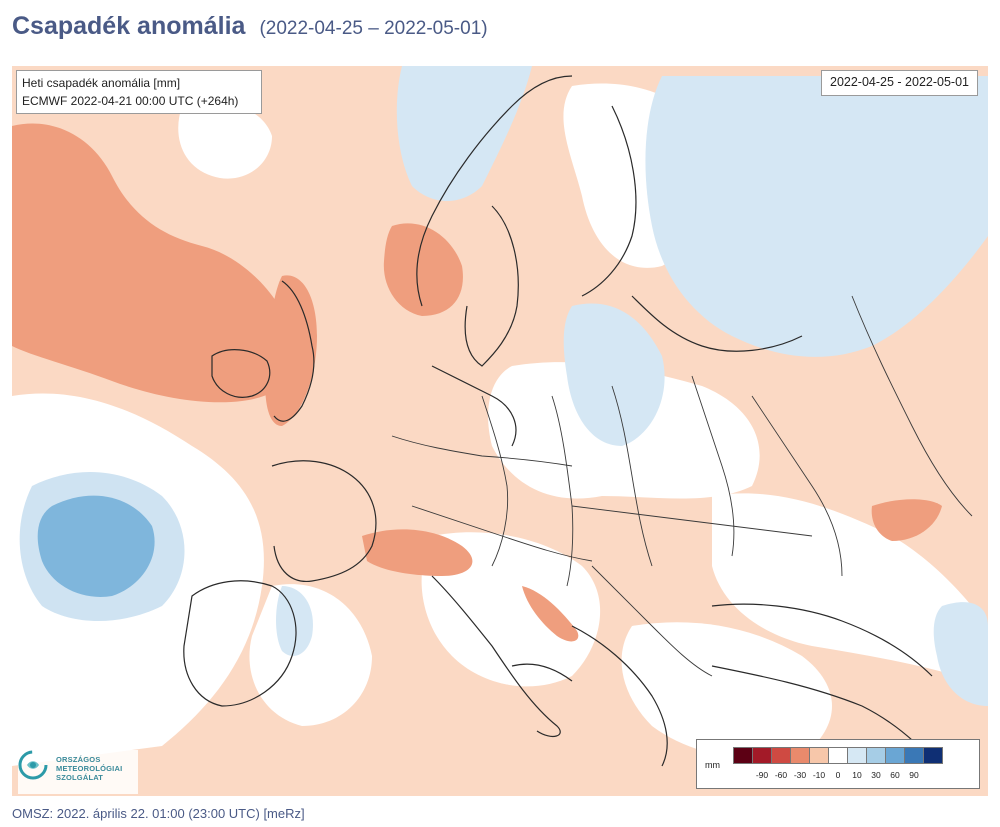  Describe the element at coordinates (914, 775) in the screenshot. I see `legend-tick-label: 90` at that location.